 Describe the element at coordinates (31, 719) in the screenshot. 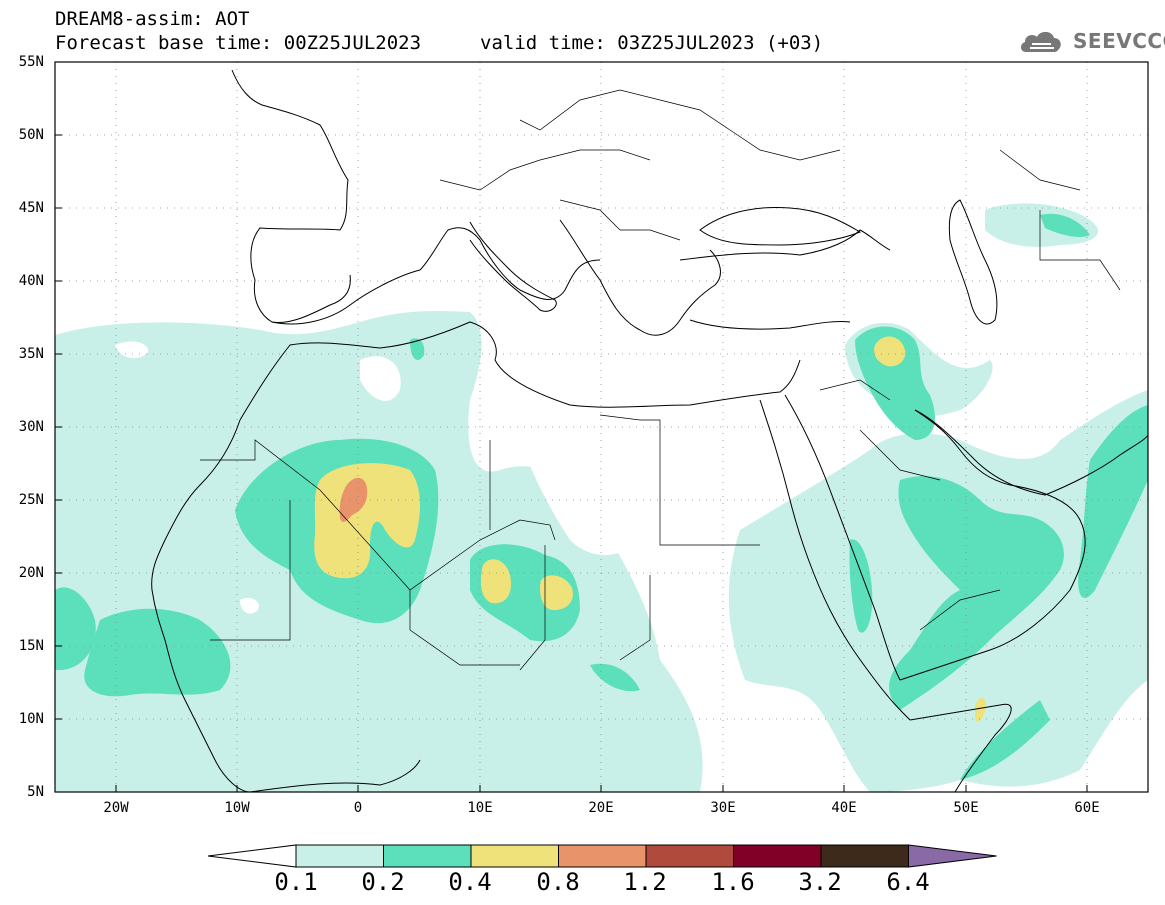

I see `lat-label: 10N` at that location.